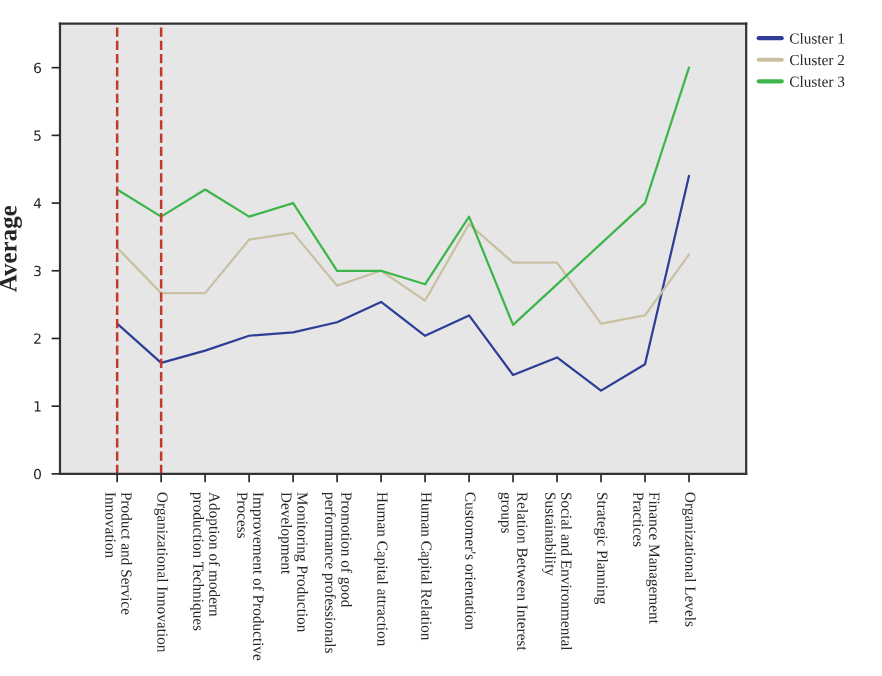 This screenshot has height=676, width=882. What do you see at coordinates (403, 273) in the screenshot?
I see `line-series` at bounding box center [403, 273].